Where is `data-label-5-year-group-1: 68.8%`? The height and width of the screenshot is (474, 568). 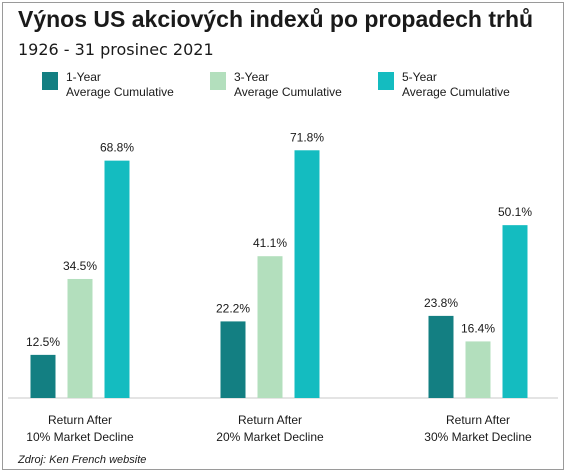 data-label-5-year-group-1: 68.8% is located at coordinates (117, 148).